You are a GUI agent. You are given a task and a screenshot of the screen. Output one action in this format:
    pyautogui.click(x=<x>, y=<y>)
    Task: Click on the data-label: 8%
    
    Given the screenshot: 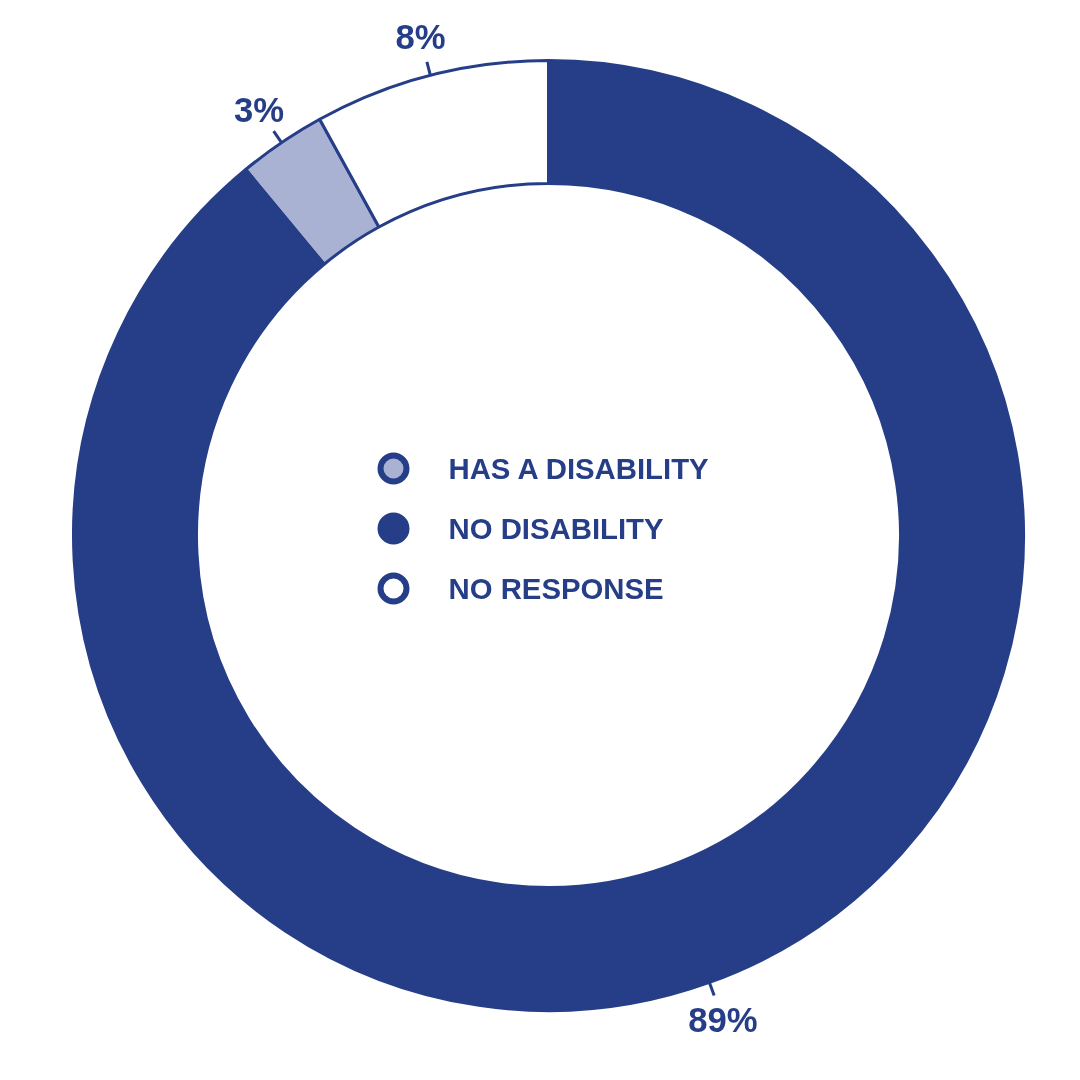 What is the action you would take?
    pyautogui.click(x=420, y=36)
    